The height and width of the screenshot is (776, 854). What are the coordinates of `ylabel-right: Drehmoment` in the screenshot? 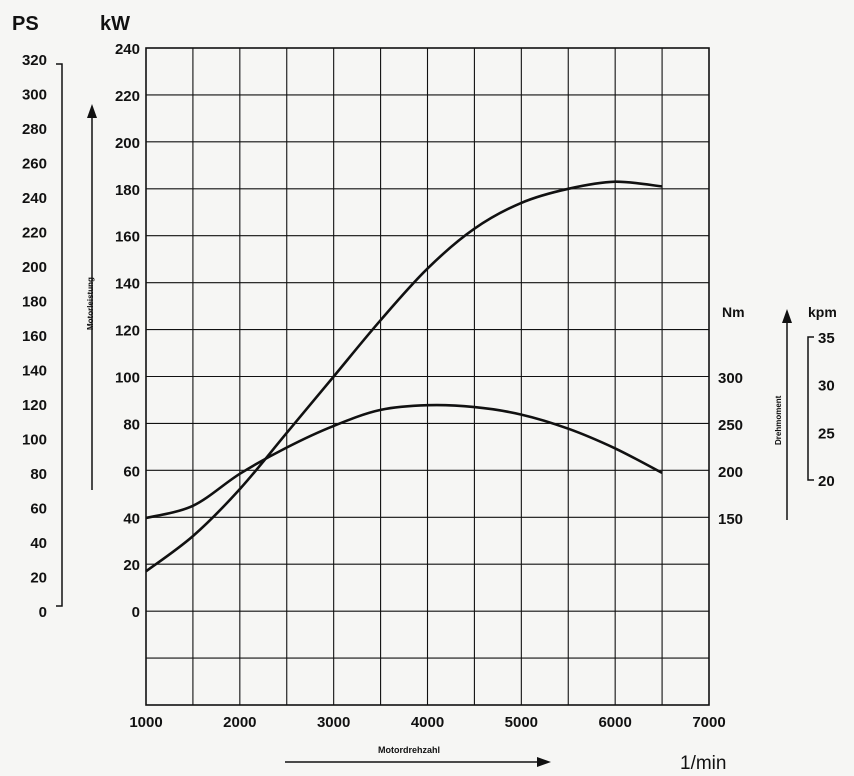 It's located at (778, 420).